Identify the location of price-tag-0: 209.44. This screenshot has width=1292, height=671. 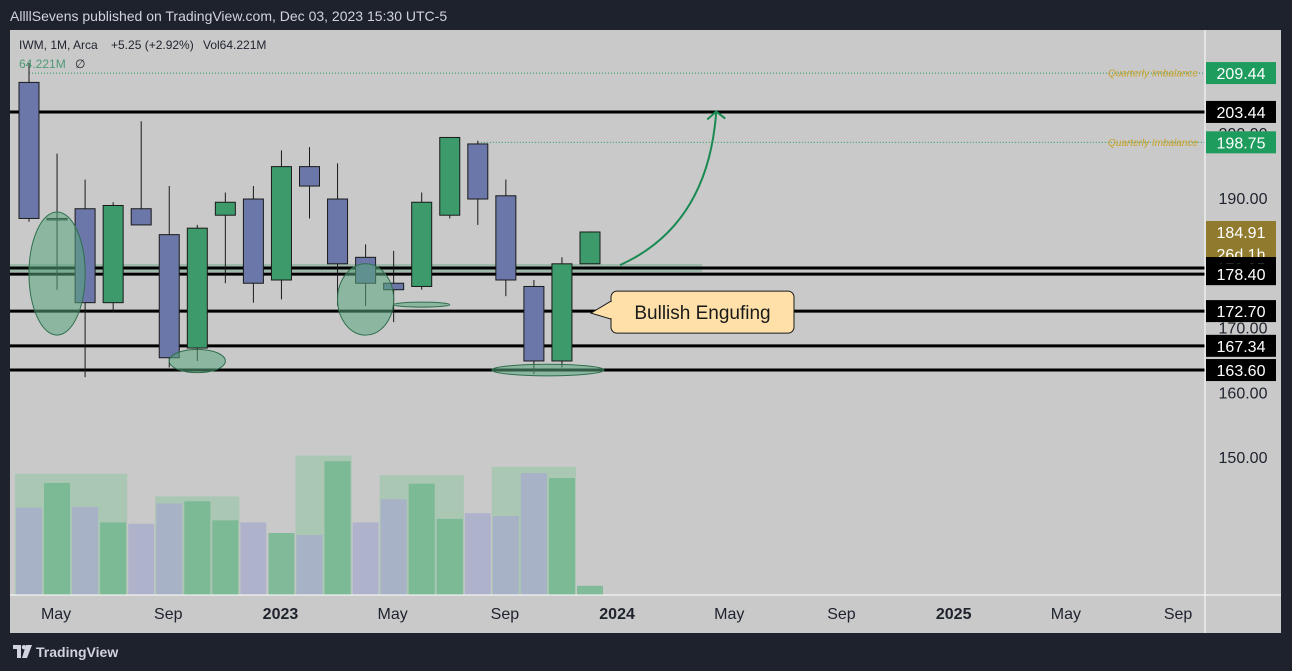
(1241, 74).